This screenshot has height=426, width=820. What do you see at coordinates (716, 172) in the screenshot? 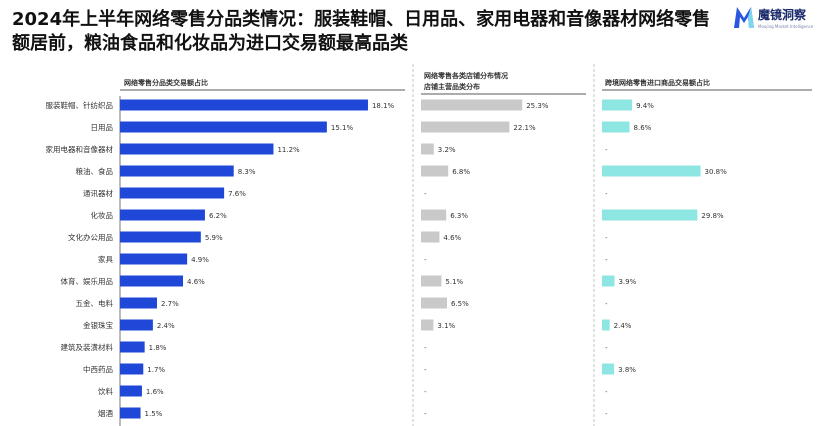
I see `crossborder-share-value-label: 30.8%` at bounding box center [716, 172].